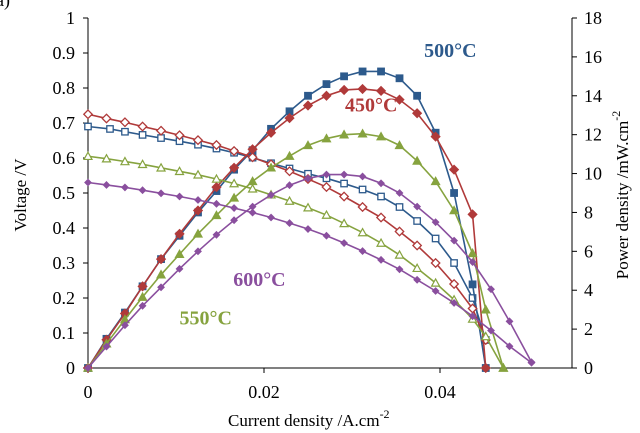 The width and height of the screenshot is (640, 433). I want to click on y-tick-label: 0.6, so click(64, 158).